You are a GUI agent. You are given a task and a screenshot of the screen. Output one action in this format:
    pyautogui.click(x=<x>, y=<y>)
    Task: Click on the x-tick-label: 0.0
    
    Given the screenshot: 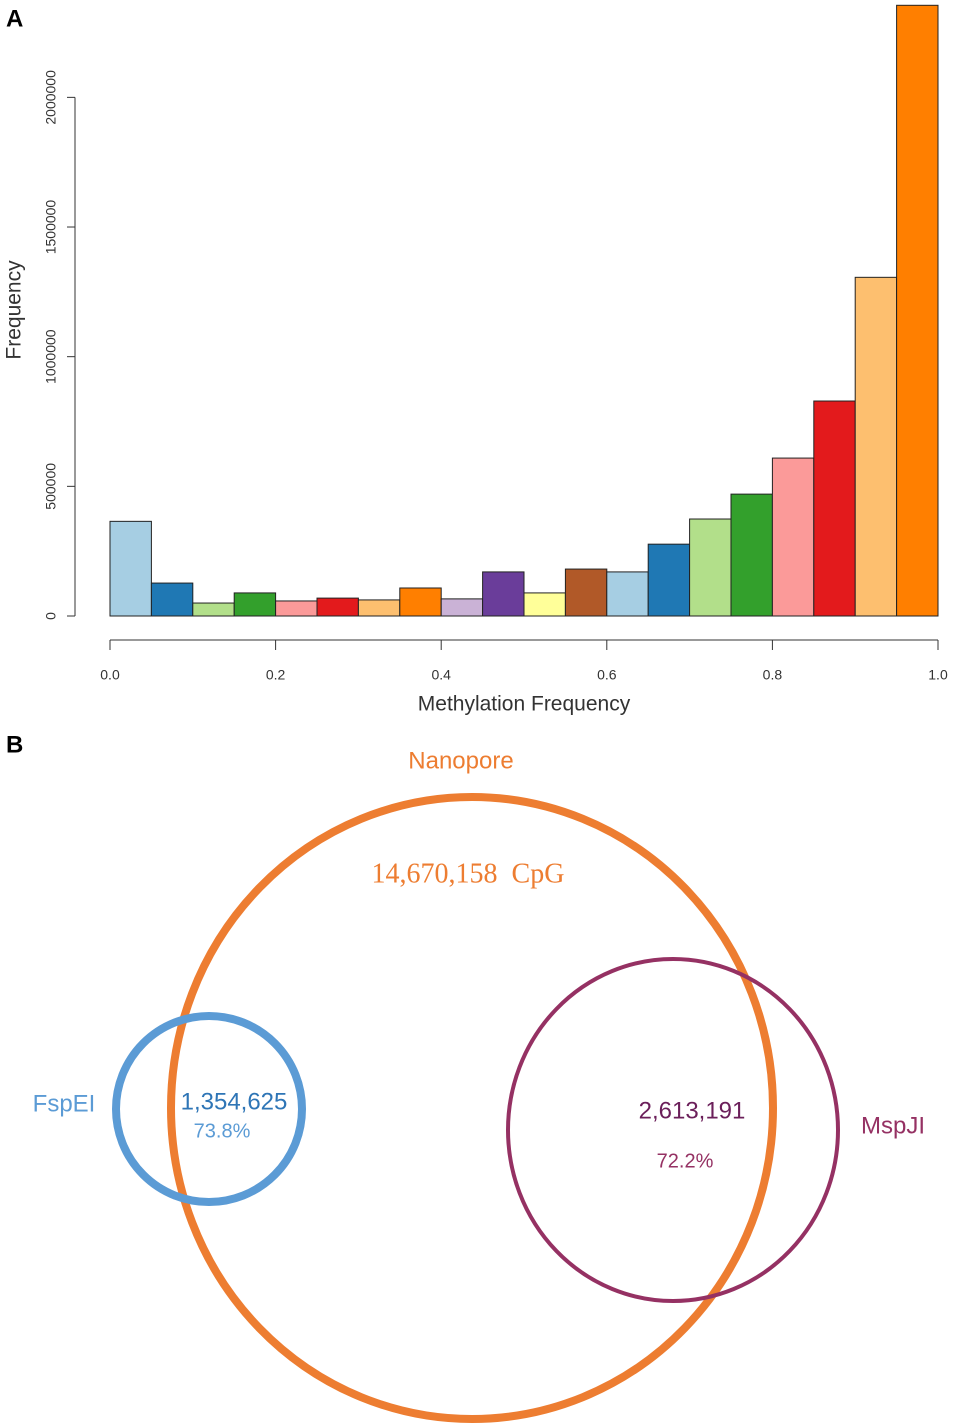 What is the action you would take?
    pyautogui.click(x=110, y=675)
    